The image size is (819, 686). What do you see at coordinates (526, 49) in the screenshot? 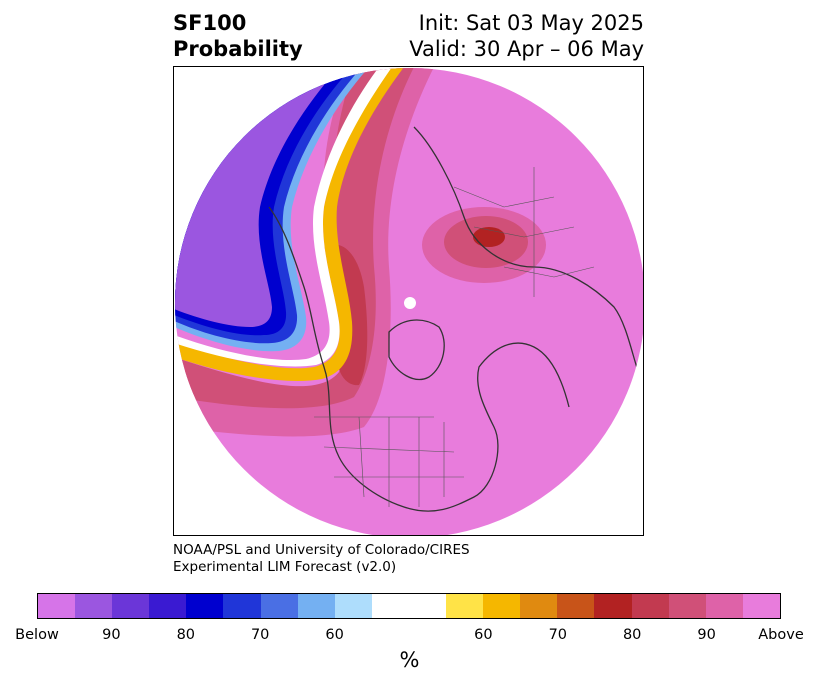
I see `valid-range: Valid: 30 Apr – 06 May` at bounding box center [526, 49].